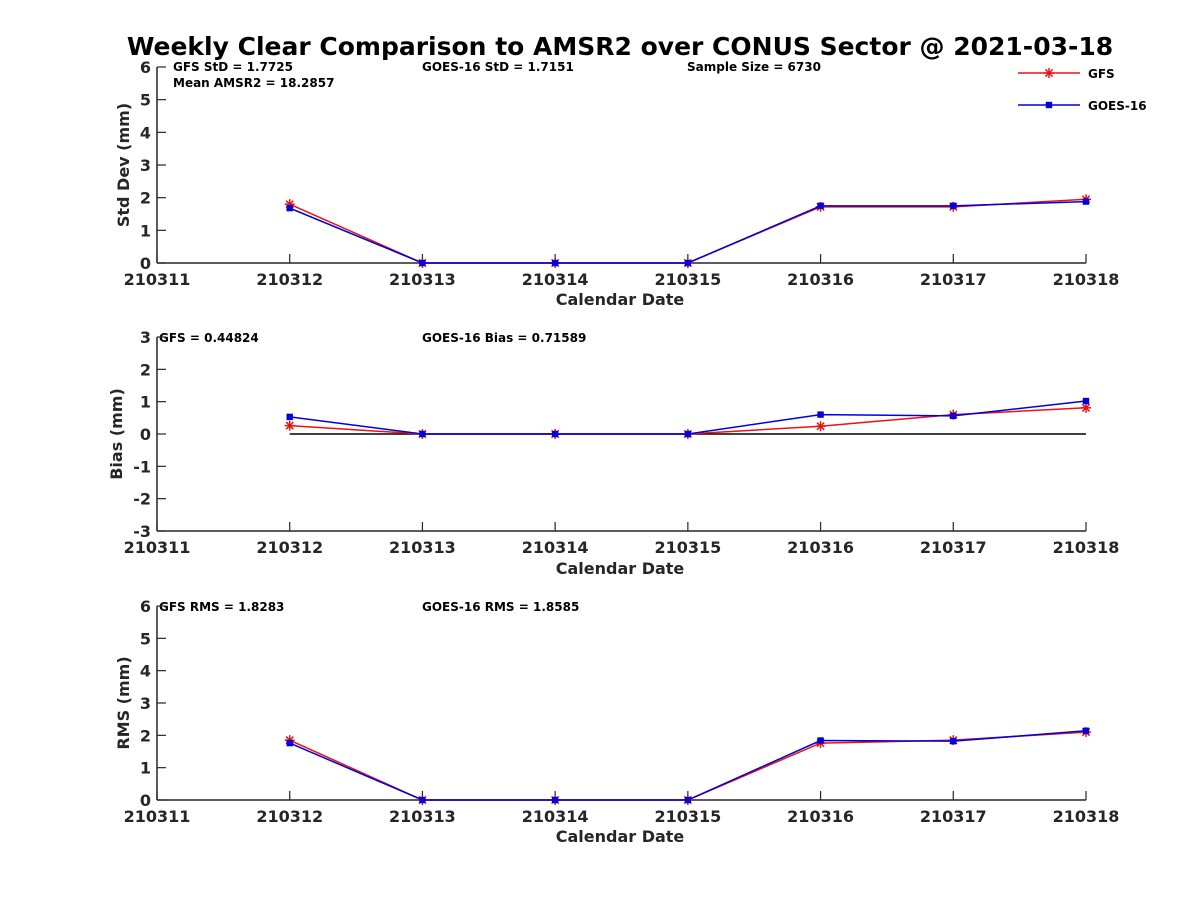  What do you see at coordinates (1086, 547) in the screenshot?
I see `bias-x-tick-label: 210318` at bounding box center [1086, 547].